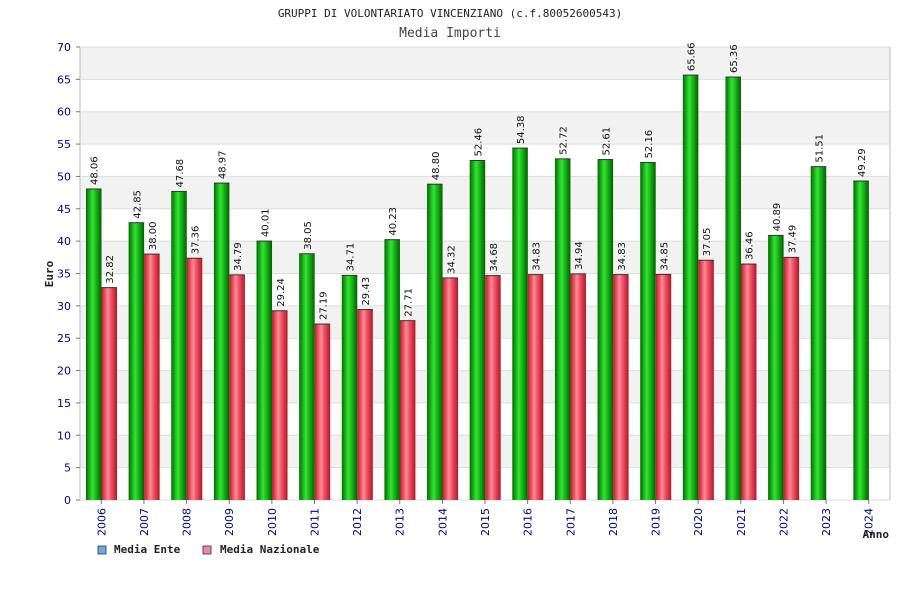  I want to click on bar-value-label: 38.05, so click(308, 235).